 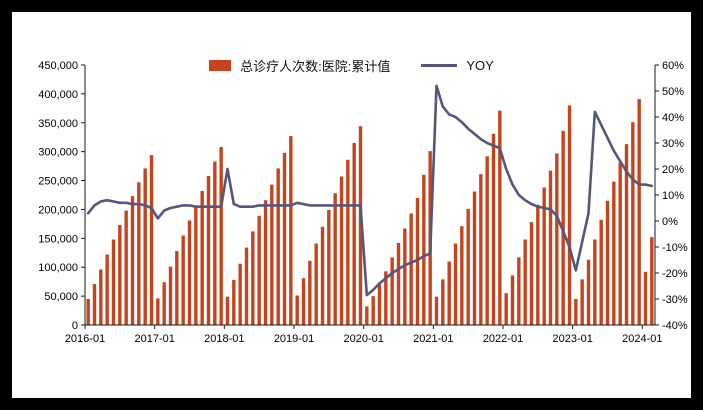 I want to click on y-right-tick-label: 50%, so click(x=673, y=92).